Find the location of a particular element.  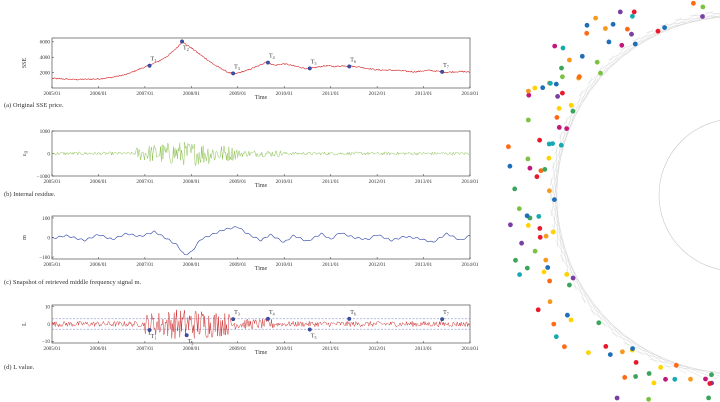

turning-point-label: T4 is located at coordinates (272, 313).